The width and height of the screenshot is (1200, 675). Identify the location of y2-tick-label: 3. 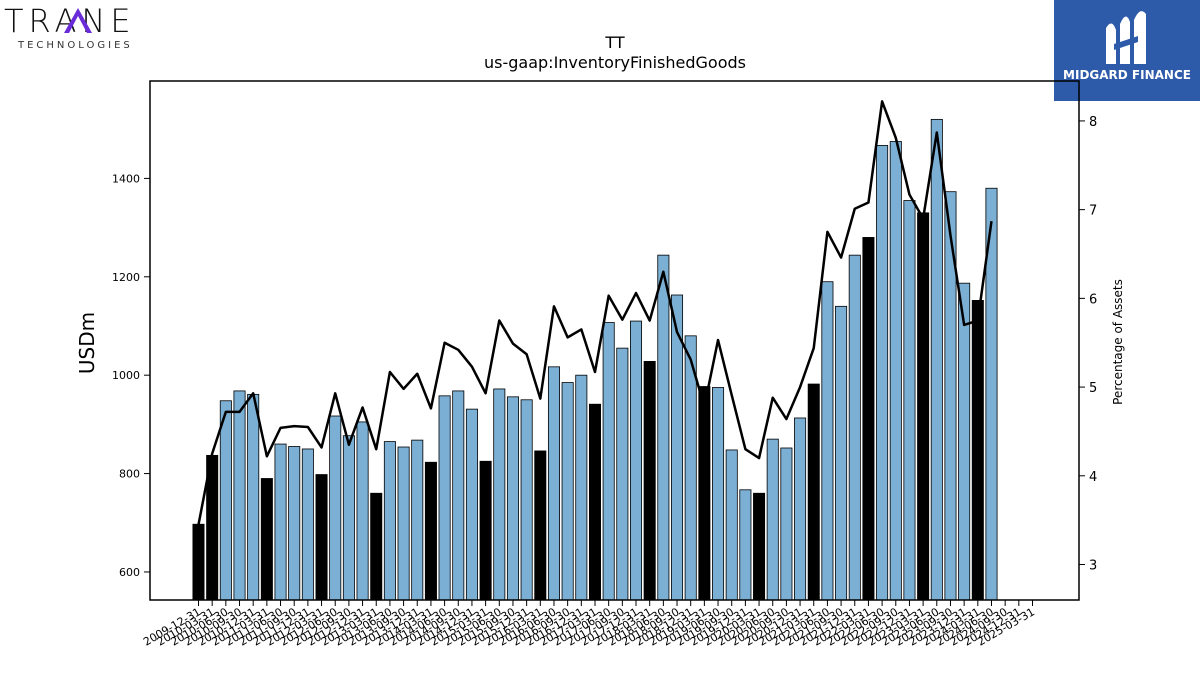
(1093, 566).